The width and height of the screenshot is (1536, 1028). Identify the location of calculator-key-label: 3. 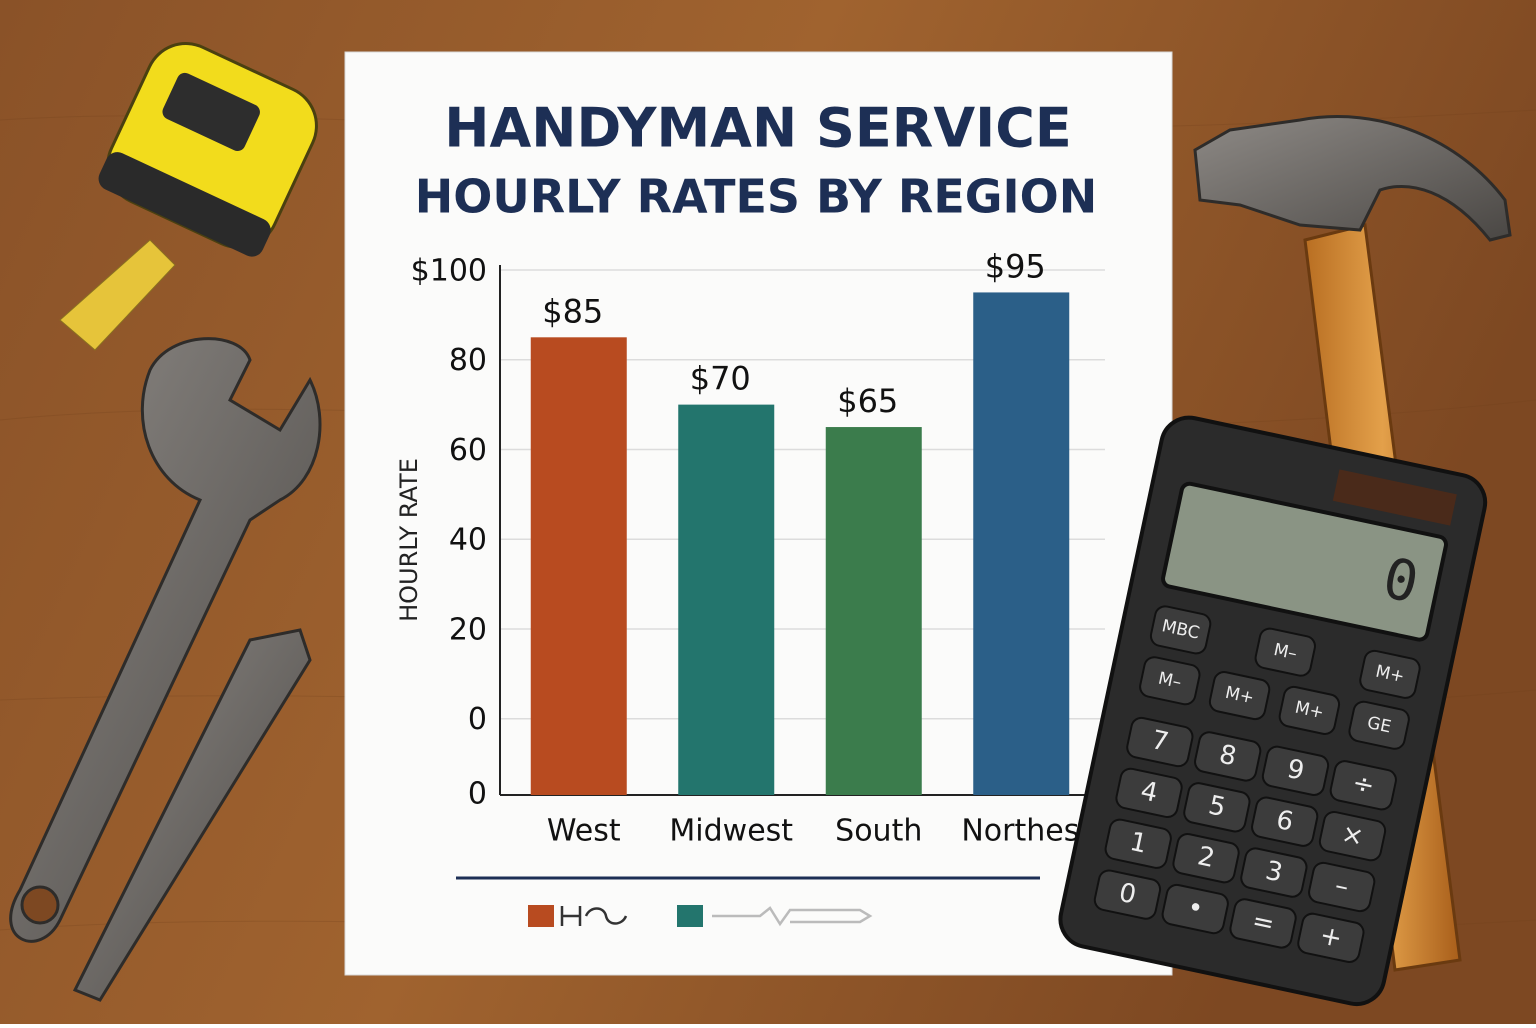
(1274, 872).